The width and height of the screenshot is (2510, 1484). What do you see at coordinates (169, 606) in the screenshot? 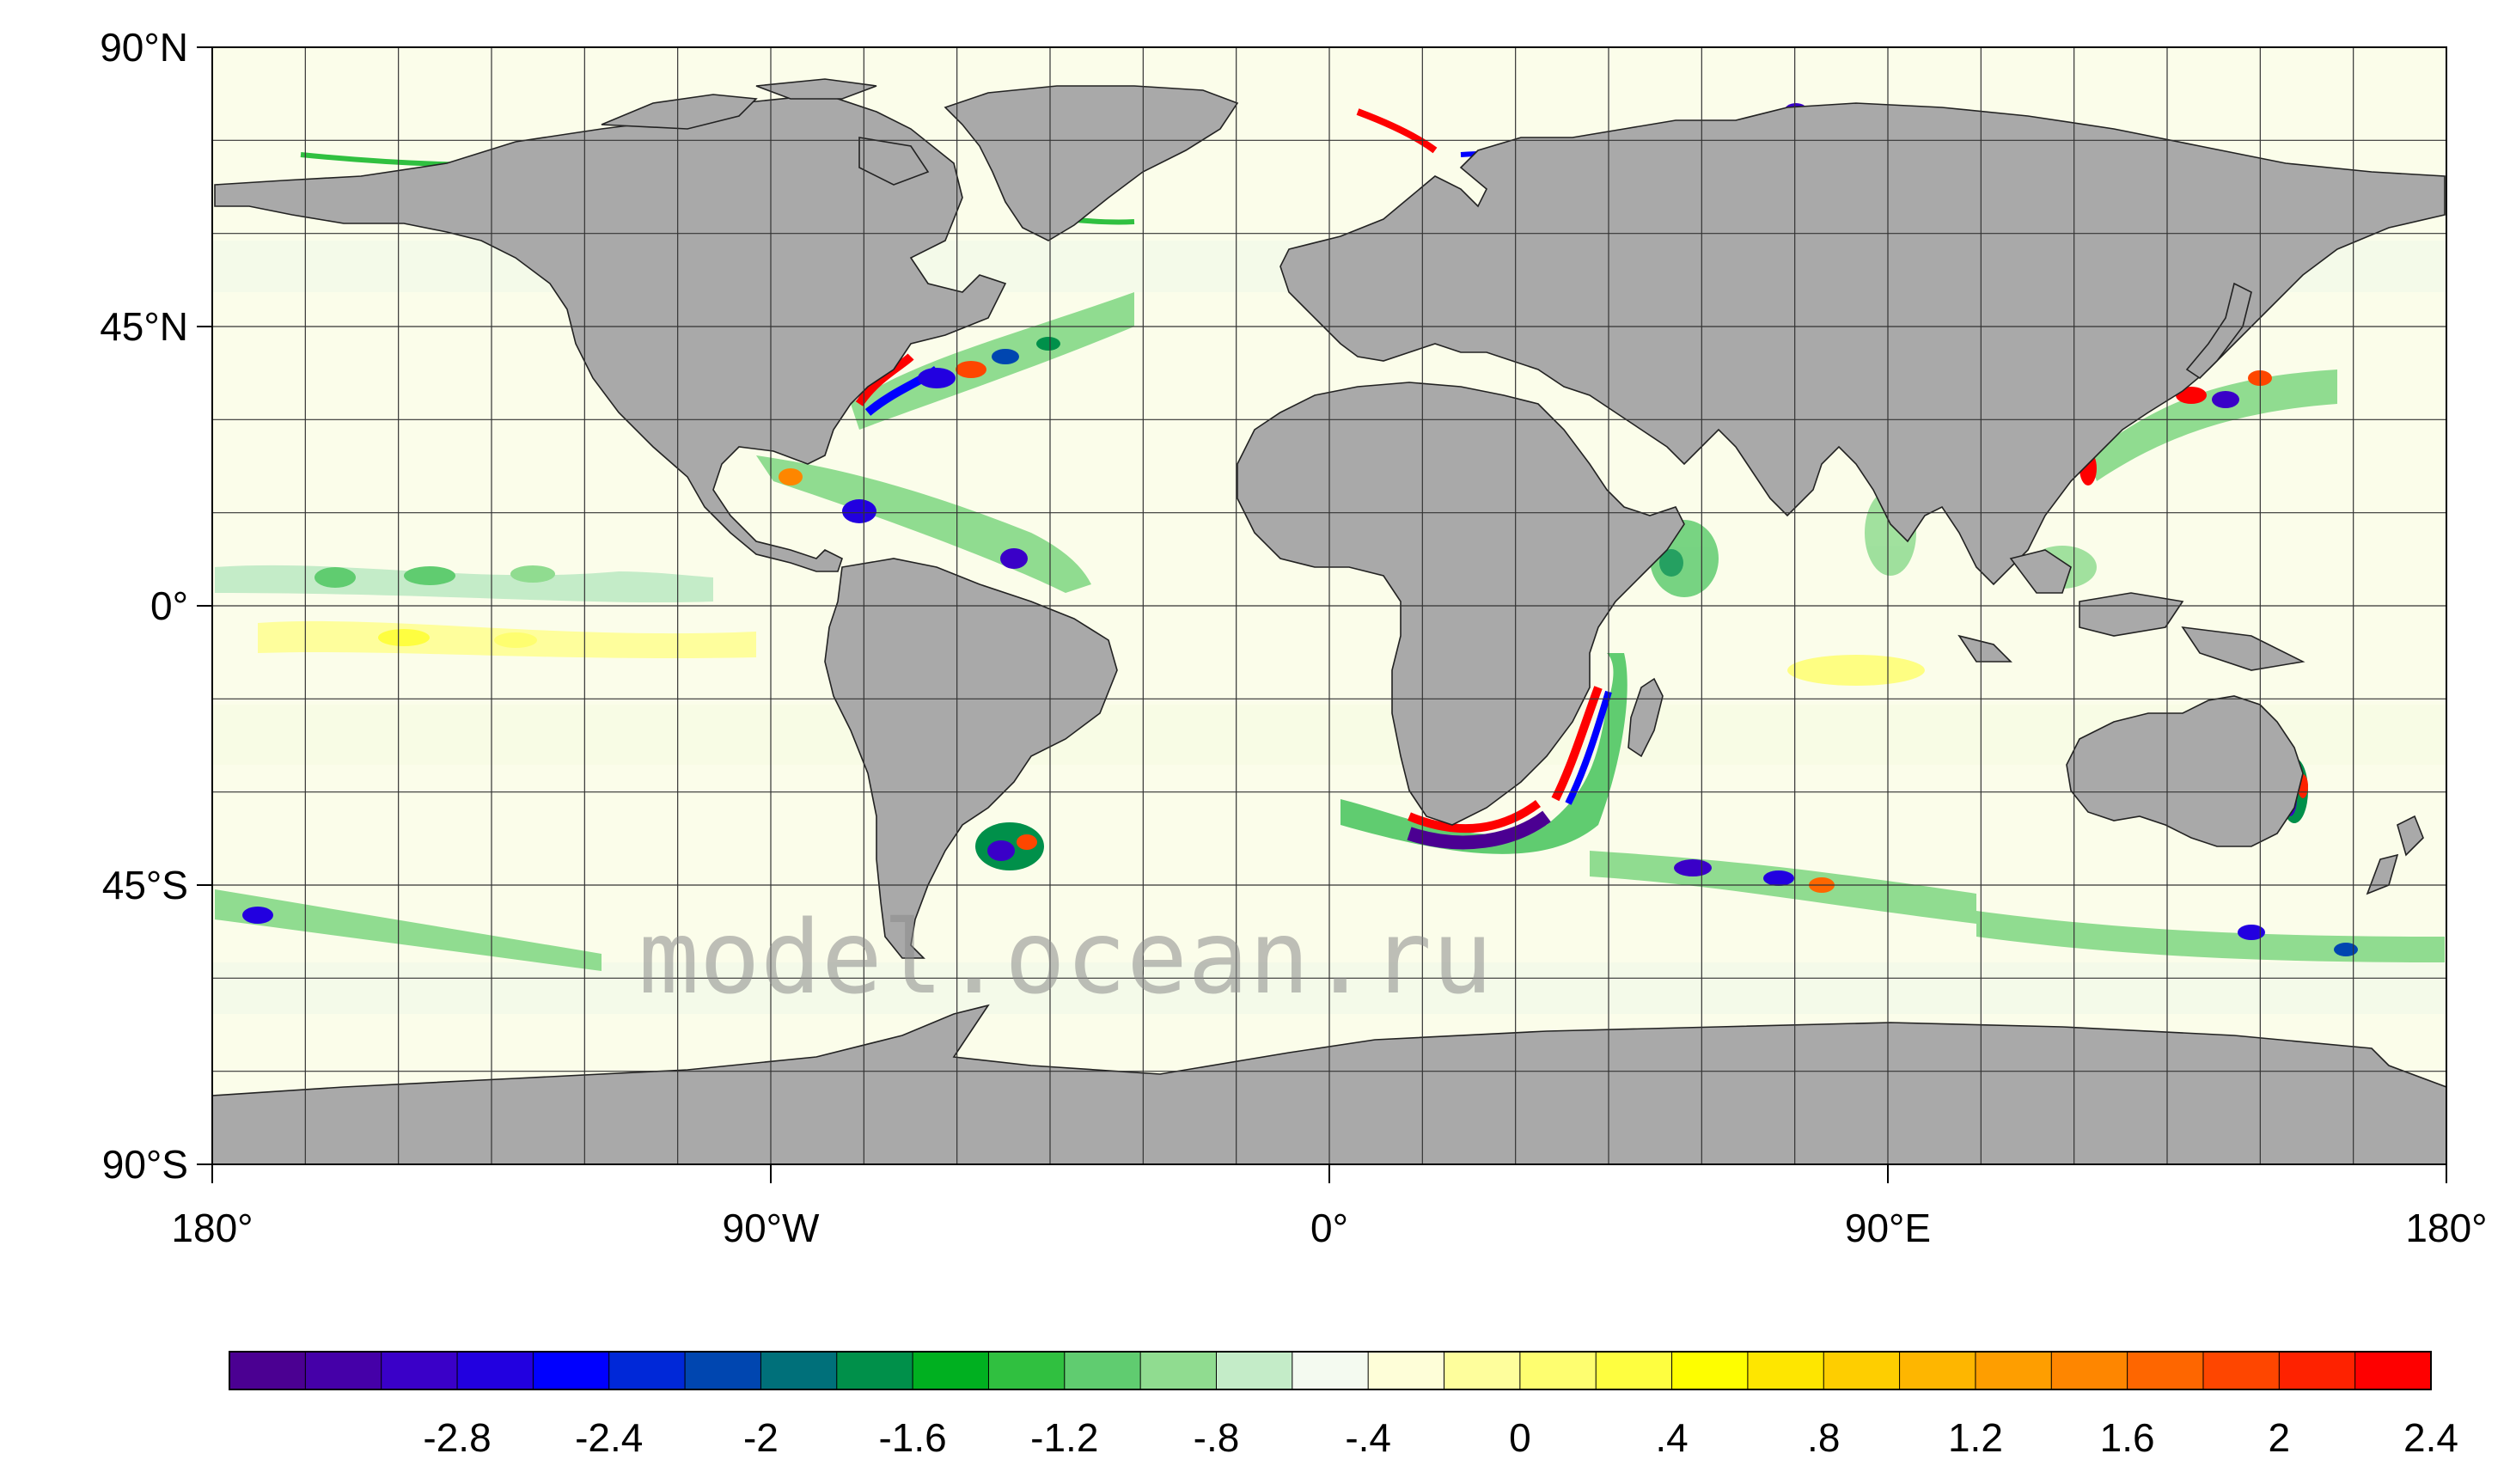
I see `lat-tick-label: 0°` at bounding box center [169, 606].